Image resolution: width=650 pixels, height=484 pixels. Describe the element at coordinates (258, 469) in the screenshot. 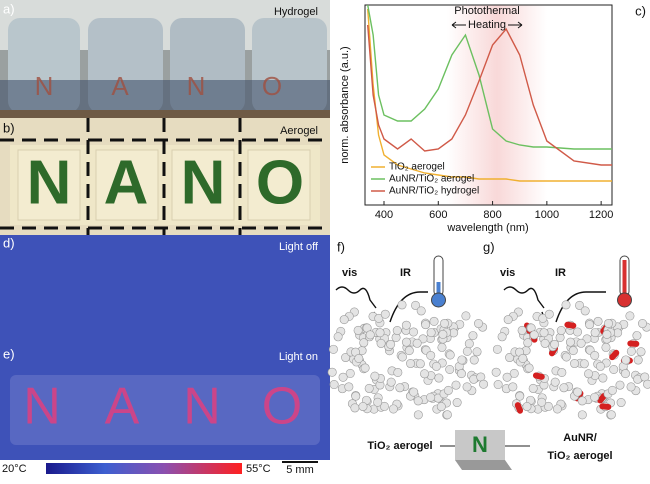

I see `colorbar-max: 55°C` at that location.